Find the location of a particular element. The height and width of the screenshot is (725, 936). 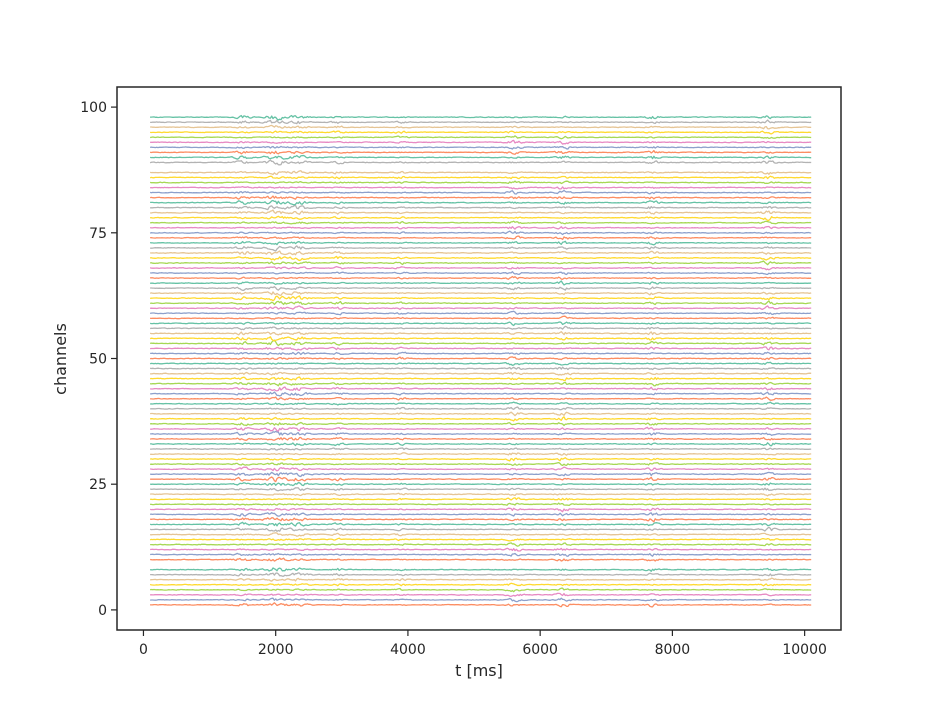

x-axis-ticks: 0 2000 4000 6000 8000 10000 is located at coordinates (483, 644).